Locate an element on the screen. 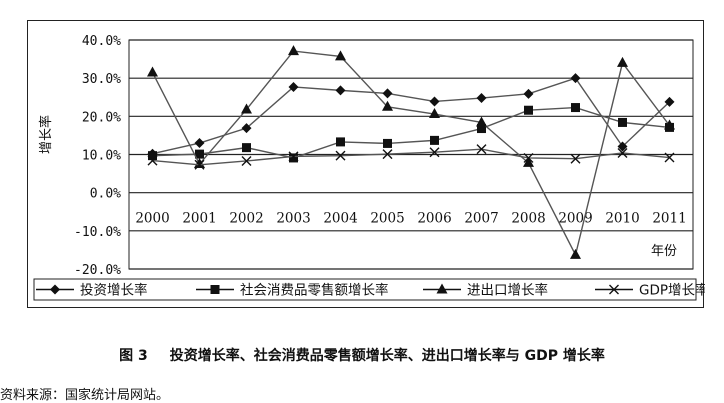 This screenshot has height=403, width=724. y-tick-label: 10.0% is located at coordinates (101, 156).